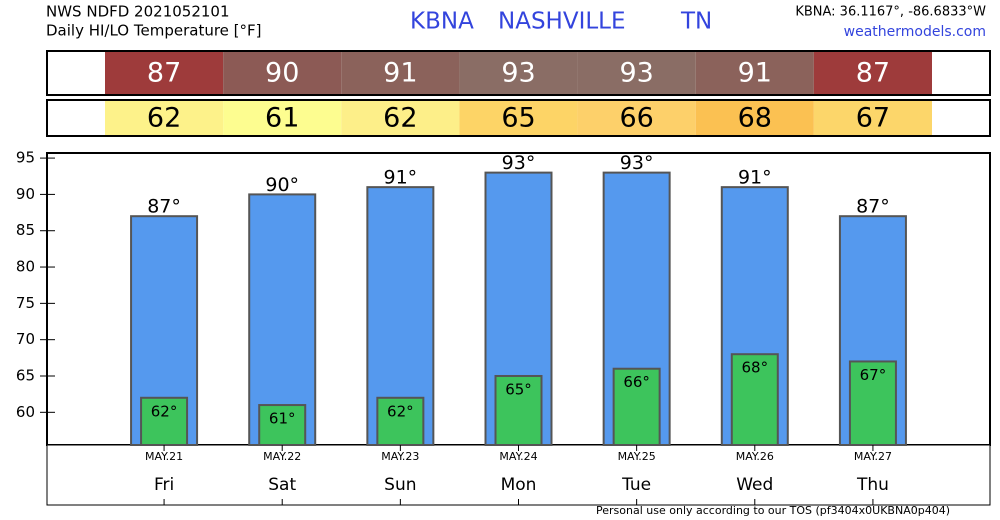  I want to click on day-label: Fri, so click(164, 485).